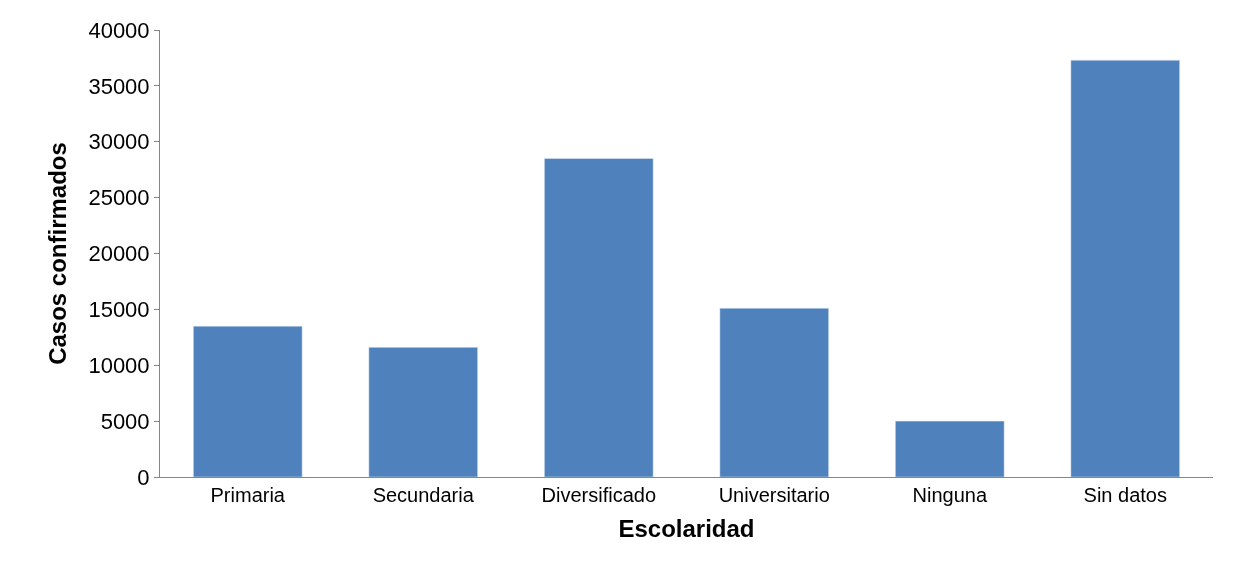 The height and width of the screenshot is (577, 1243). Describe the element at coordinates (119, 365) in the screenshot. I see `y-tick-label: 10000` at that location.